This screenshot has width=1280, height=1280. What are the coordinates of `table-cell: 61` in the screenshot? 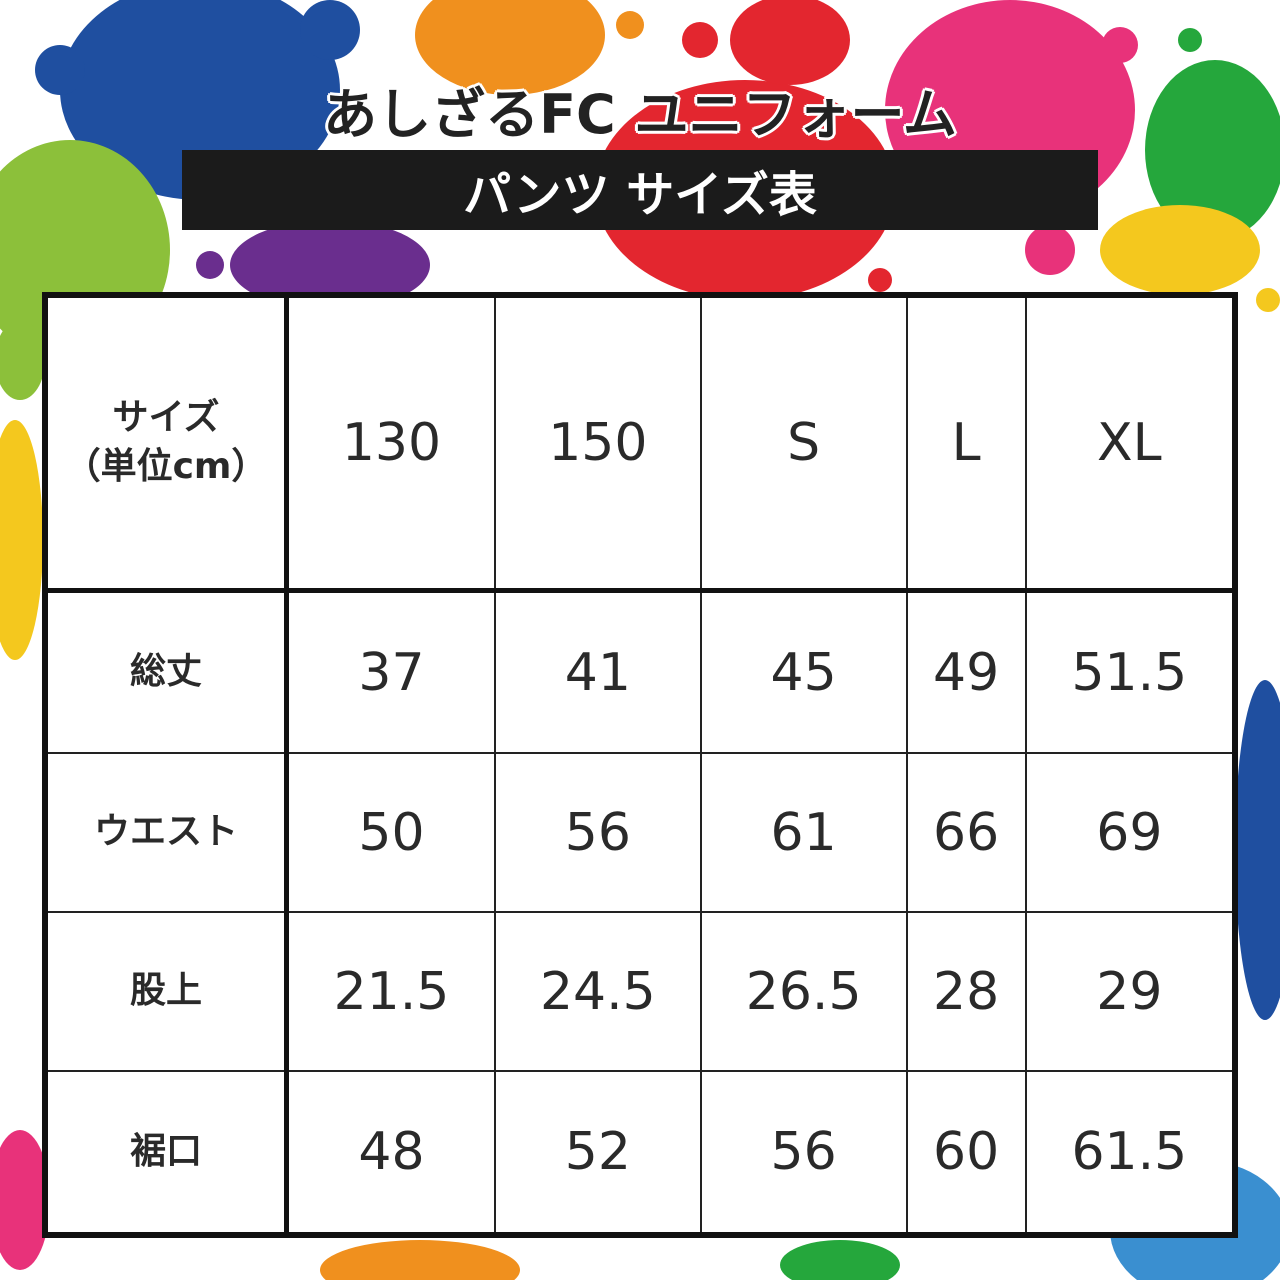 It's located at (803, 833).